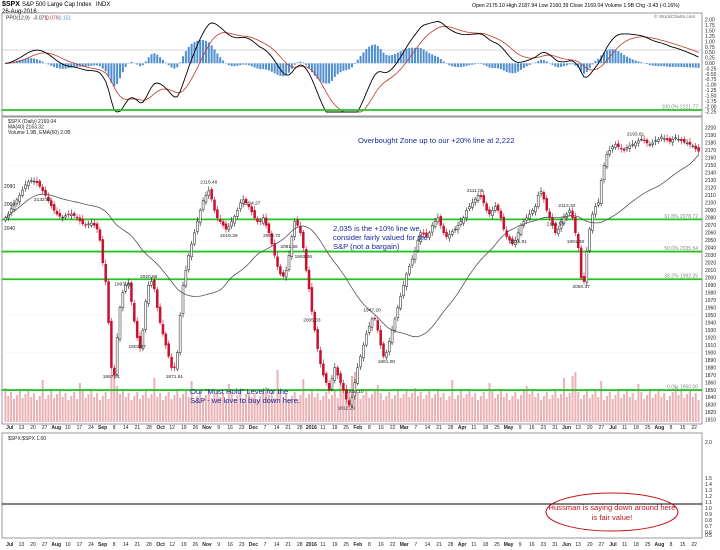  Describe the element at coordinates (566, 428) in the screenshot. I see `x-label-48: Jun` at that location.